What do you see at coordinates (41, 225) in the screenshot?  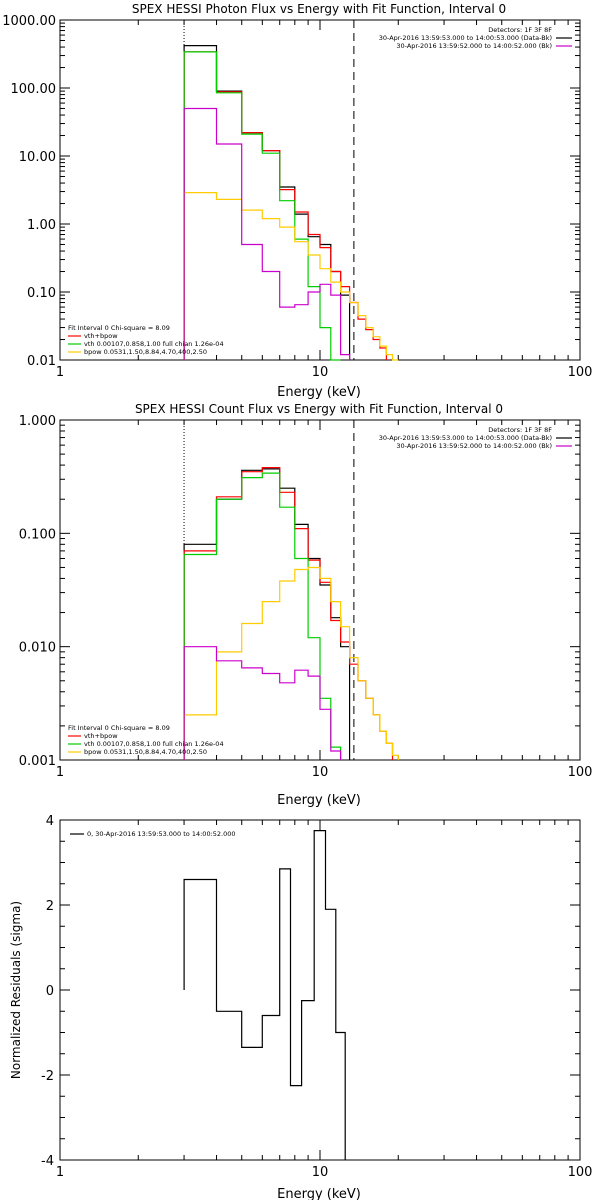 I see `y-tick-label: 1.00` at bounding box center [41, 225].